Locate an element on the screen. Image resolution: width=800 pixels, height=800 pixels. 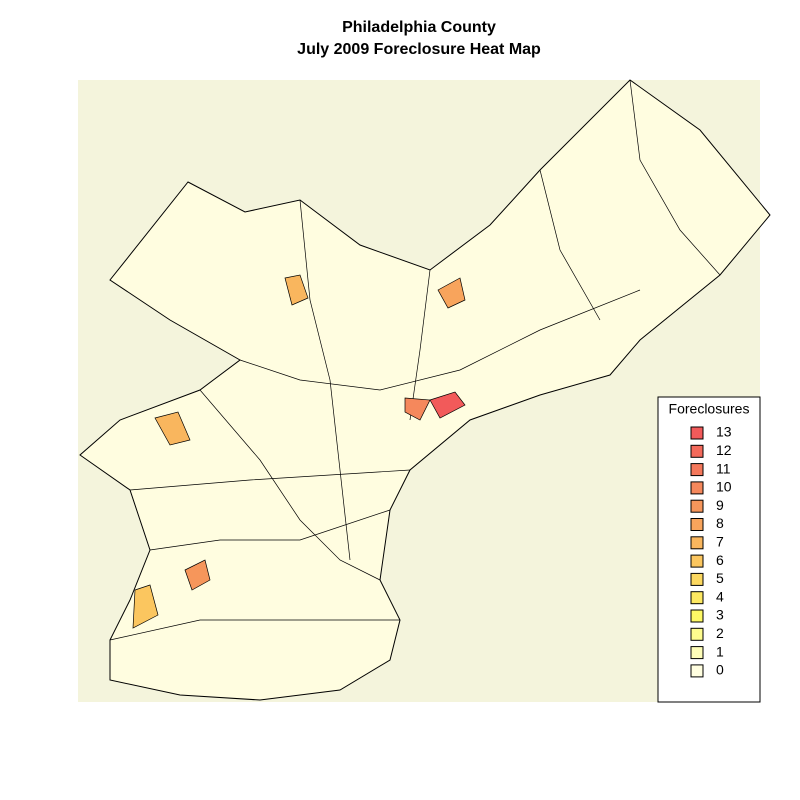
title-line: Philadelphia County is located at coordinates (419, 27).